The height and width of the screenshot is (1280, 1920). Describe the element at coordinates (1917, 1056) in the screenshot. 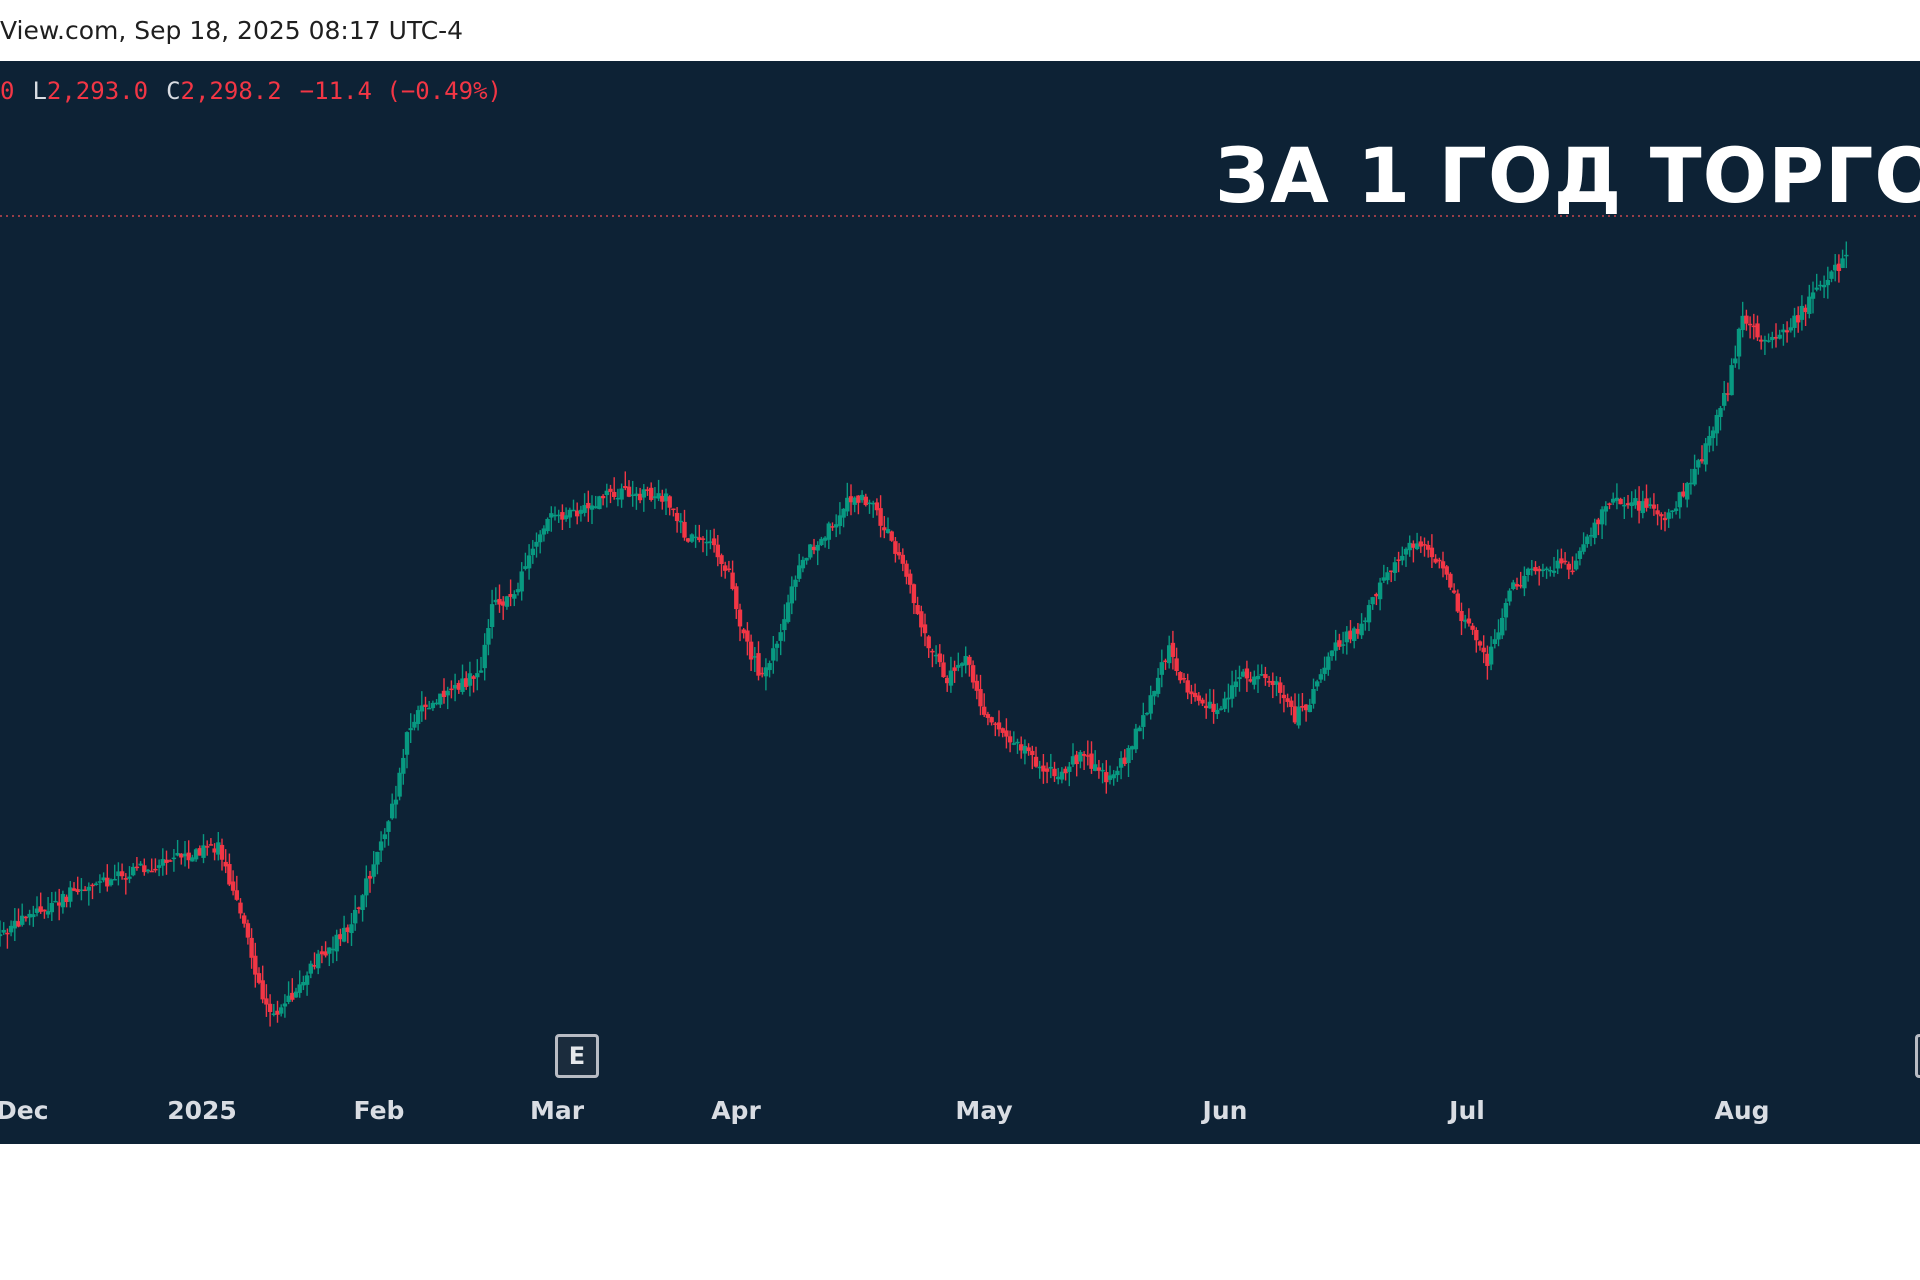

I see `edge-event-marker` at that location.